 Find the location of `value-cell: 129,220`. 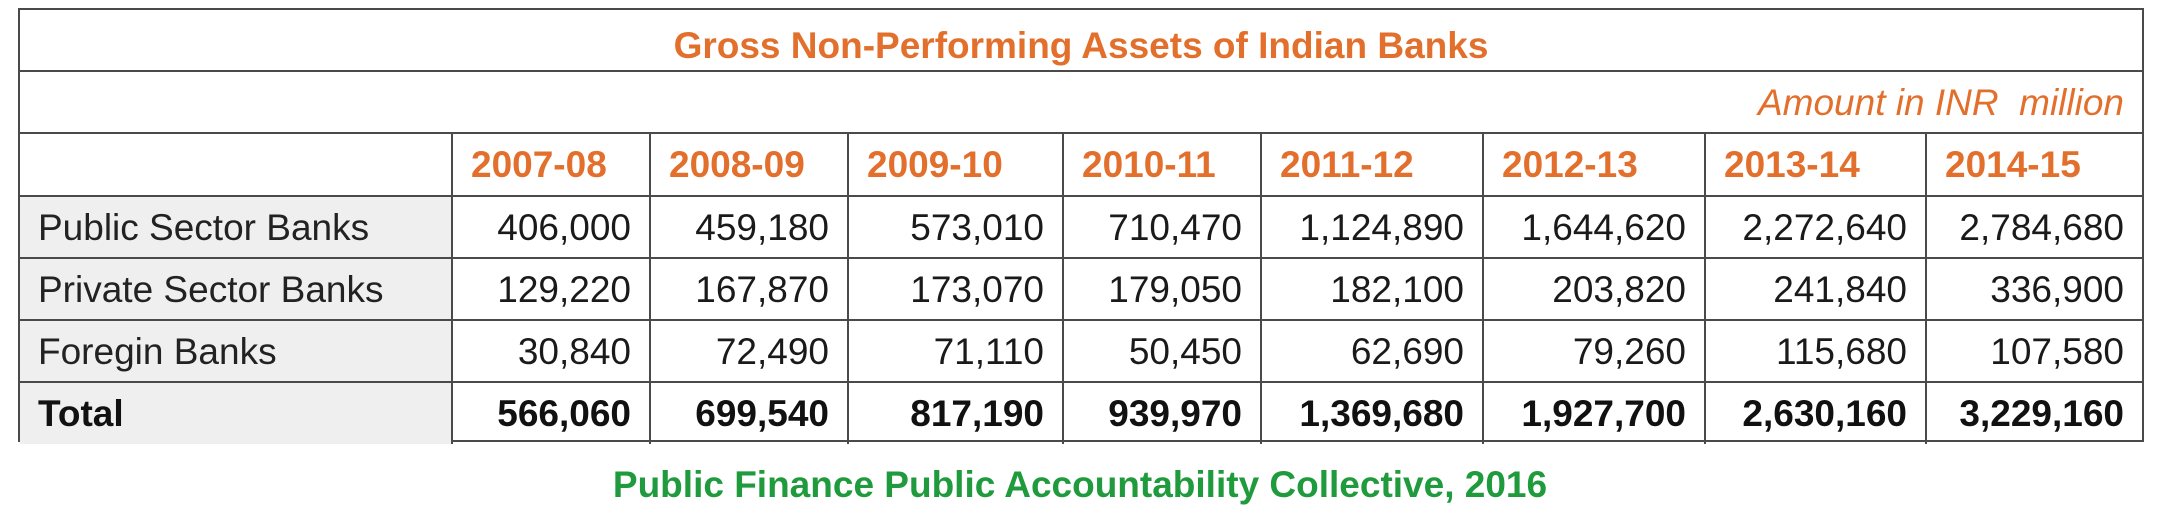

value-cell: 129,220 is located at coordinates (551, 289).